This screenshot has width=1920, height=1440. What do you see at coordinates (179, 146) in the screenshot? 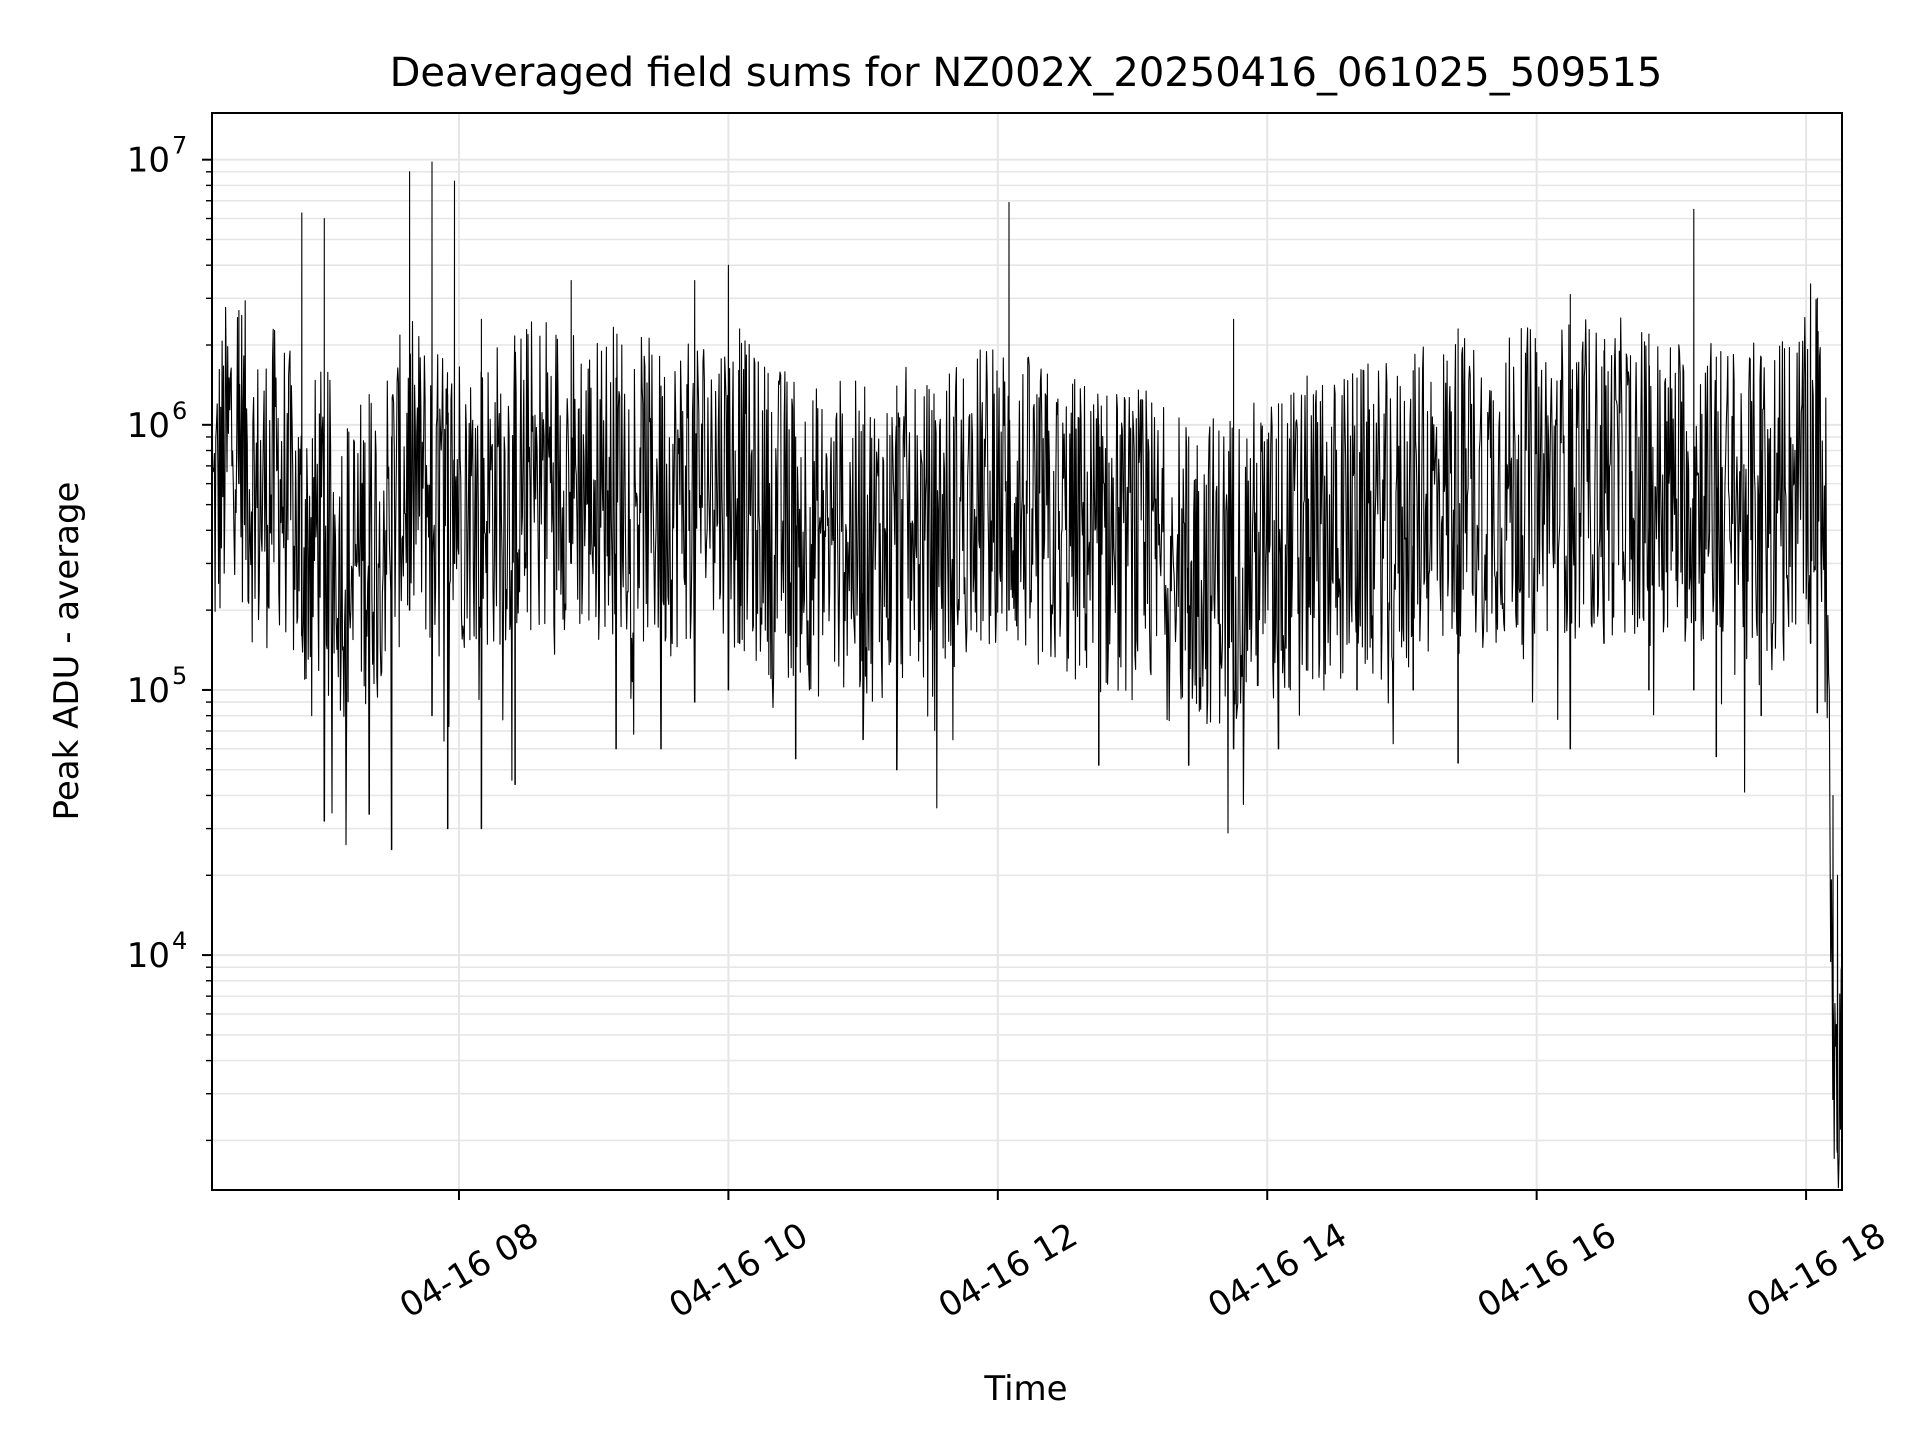
I see `y-tick-exponent: 7` at bounding box center [179, 146].